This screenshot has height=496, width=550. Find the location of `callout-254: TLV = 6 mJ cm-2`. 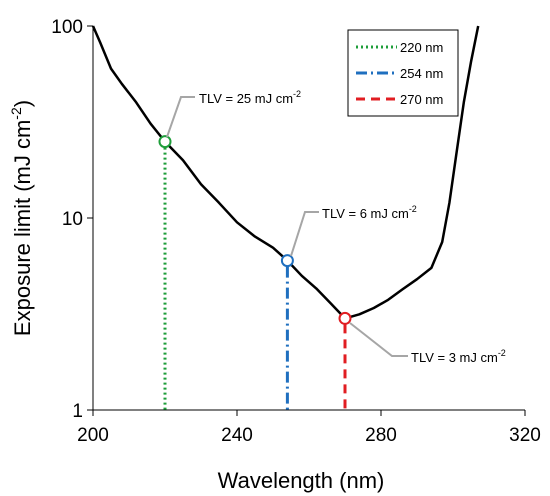

callout-254: TLV = 6 mJ cm-2 is located at coordinates (353, 230).